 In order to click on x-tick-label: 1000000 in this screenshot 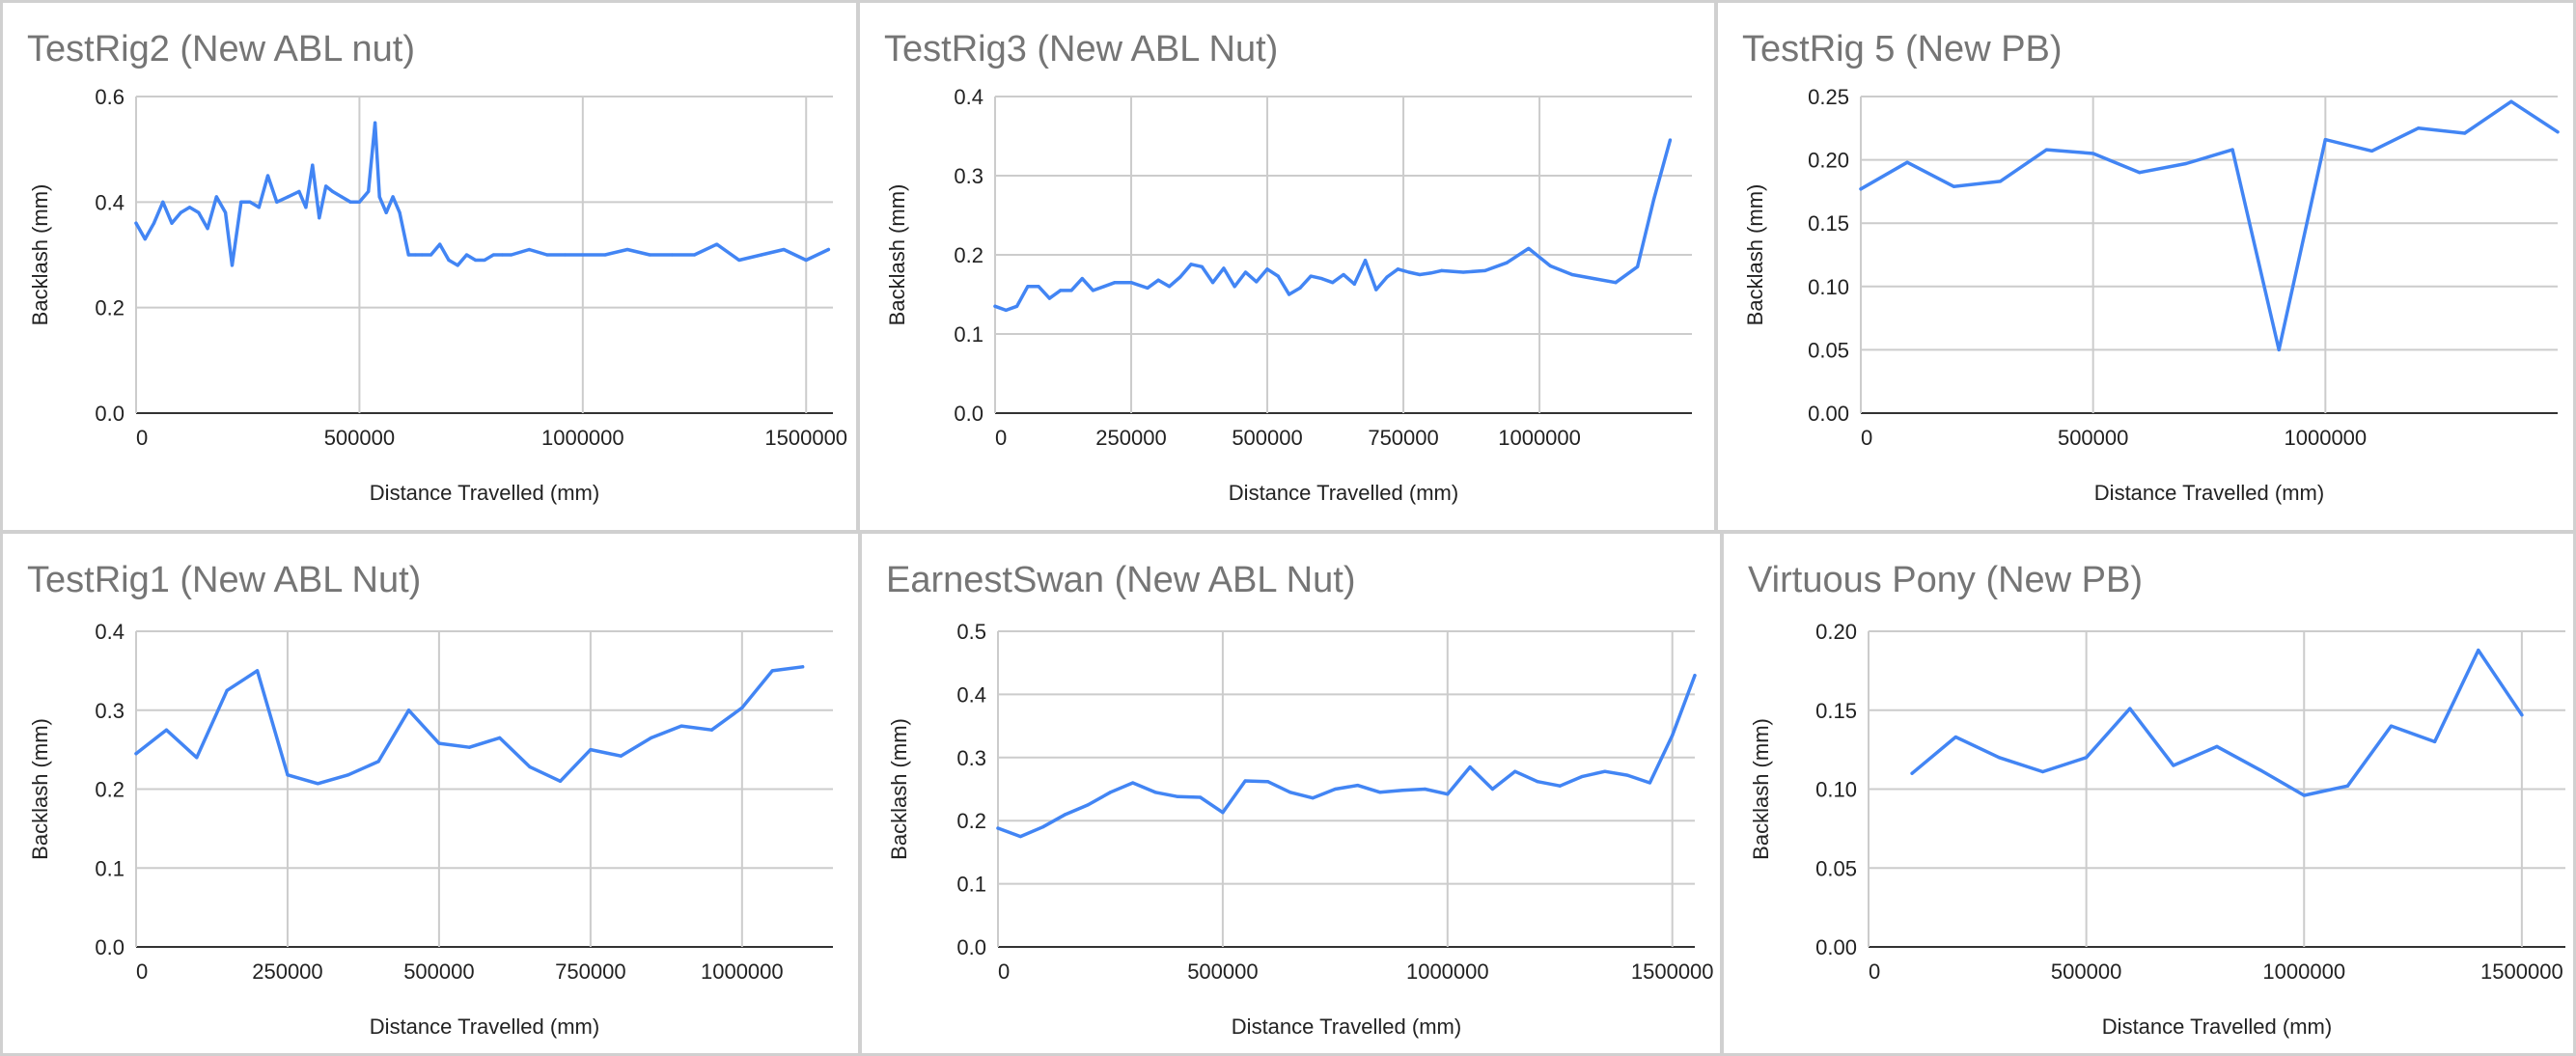, I will do `click(2326, 438)`.